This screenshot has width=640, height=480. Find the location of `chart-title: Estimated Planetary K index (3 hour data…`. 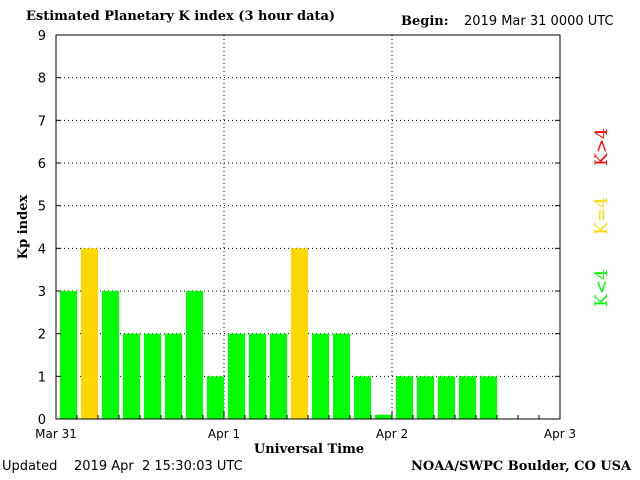

chart-title: Estimated Planetary K index (3 hour data… is located at coordinates (181, 16).